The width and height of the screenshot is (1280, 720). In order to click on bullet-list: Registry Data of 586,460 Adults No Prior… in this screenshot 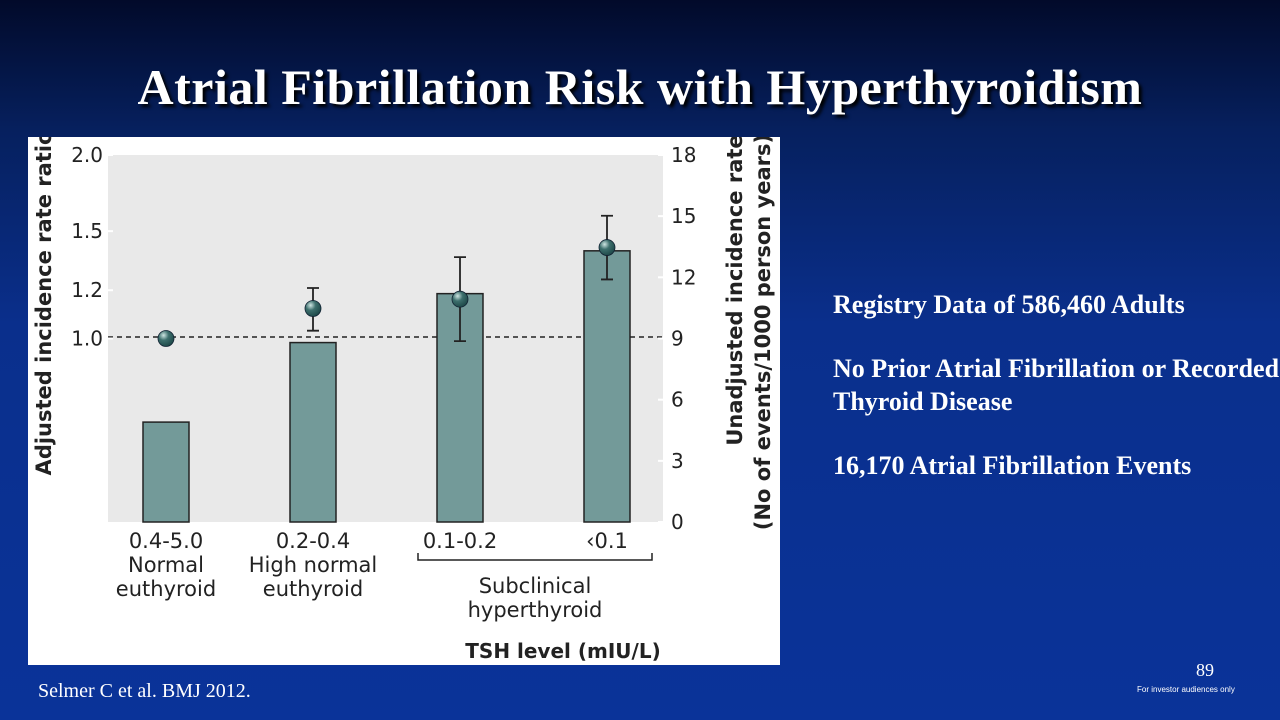, I will do `click(1056, 400)`.